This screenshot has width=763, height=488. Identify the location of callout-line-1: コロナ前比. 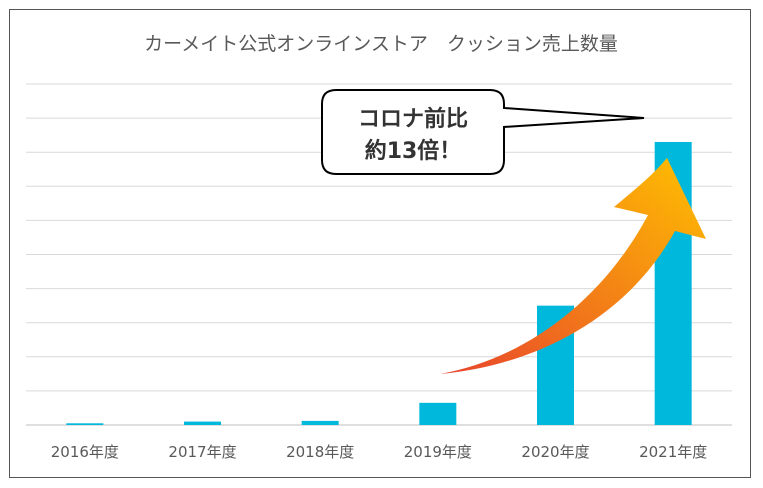
(413, 119).